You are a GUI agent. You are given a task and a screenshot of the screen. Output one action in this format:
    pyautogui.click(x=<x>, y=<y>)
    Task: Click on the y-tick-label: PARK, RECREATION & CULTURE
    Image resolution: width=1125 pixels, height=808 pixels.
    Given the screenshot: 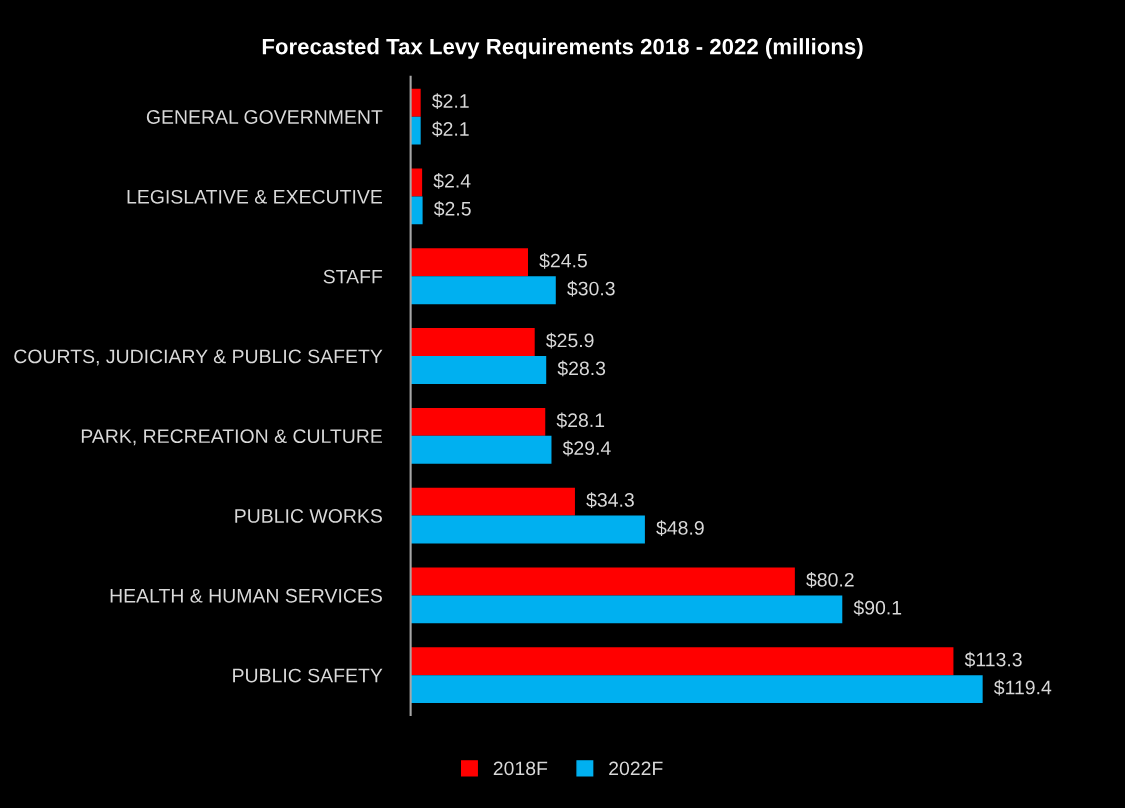 What is the action you would take?
    pyautogui.click(x=232, y=437)
    